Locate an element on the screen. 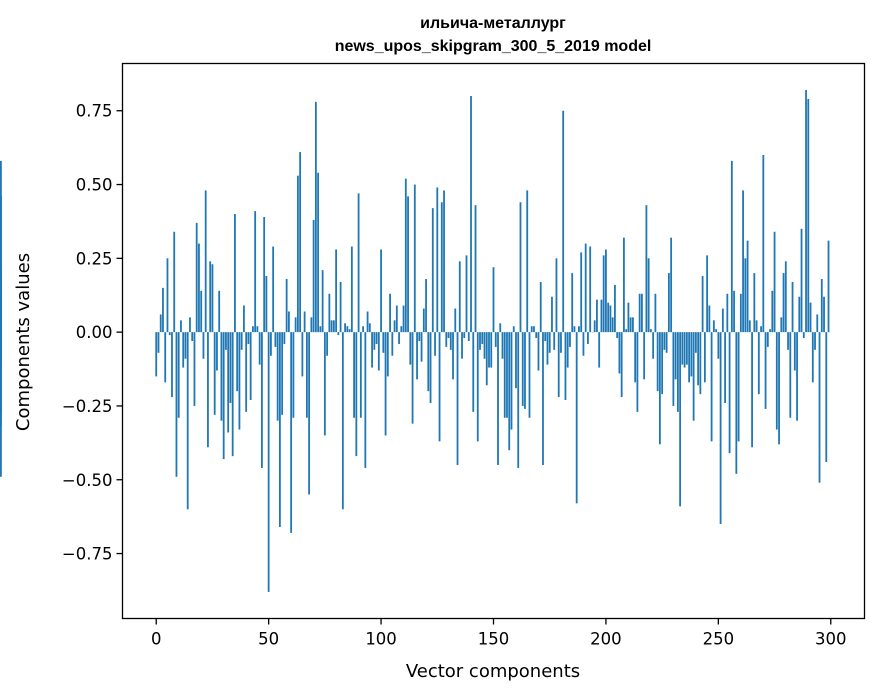  y-tick-label: 0.75 is located at coordinates (94, 111).